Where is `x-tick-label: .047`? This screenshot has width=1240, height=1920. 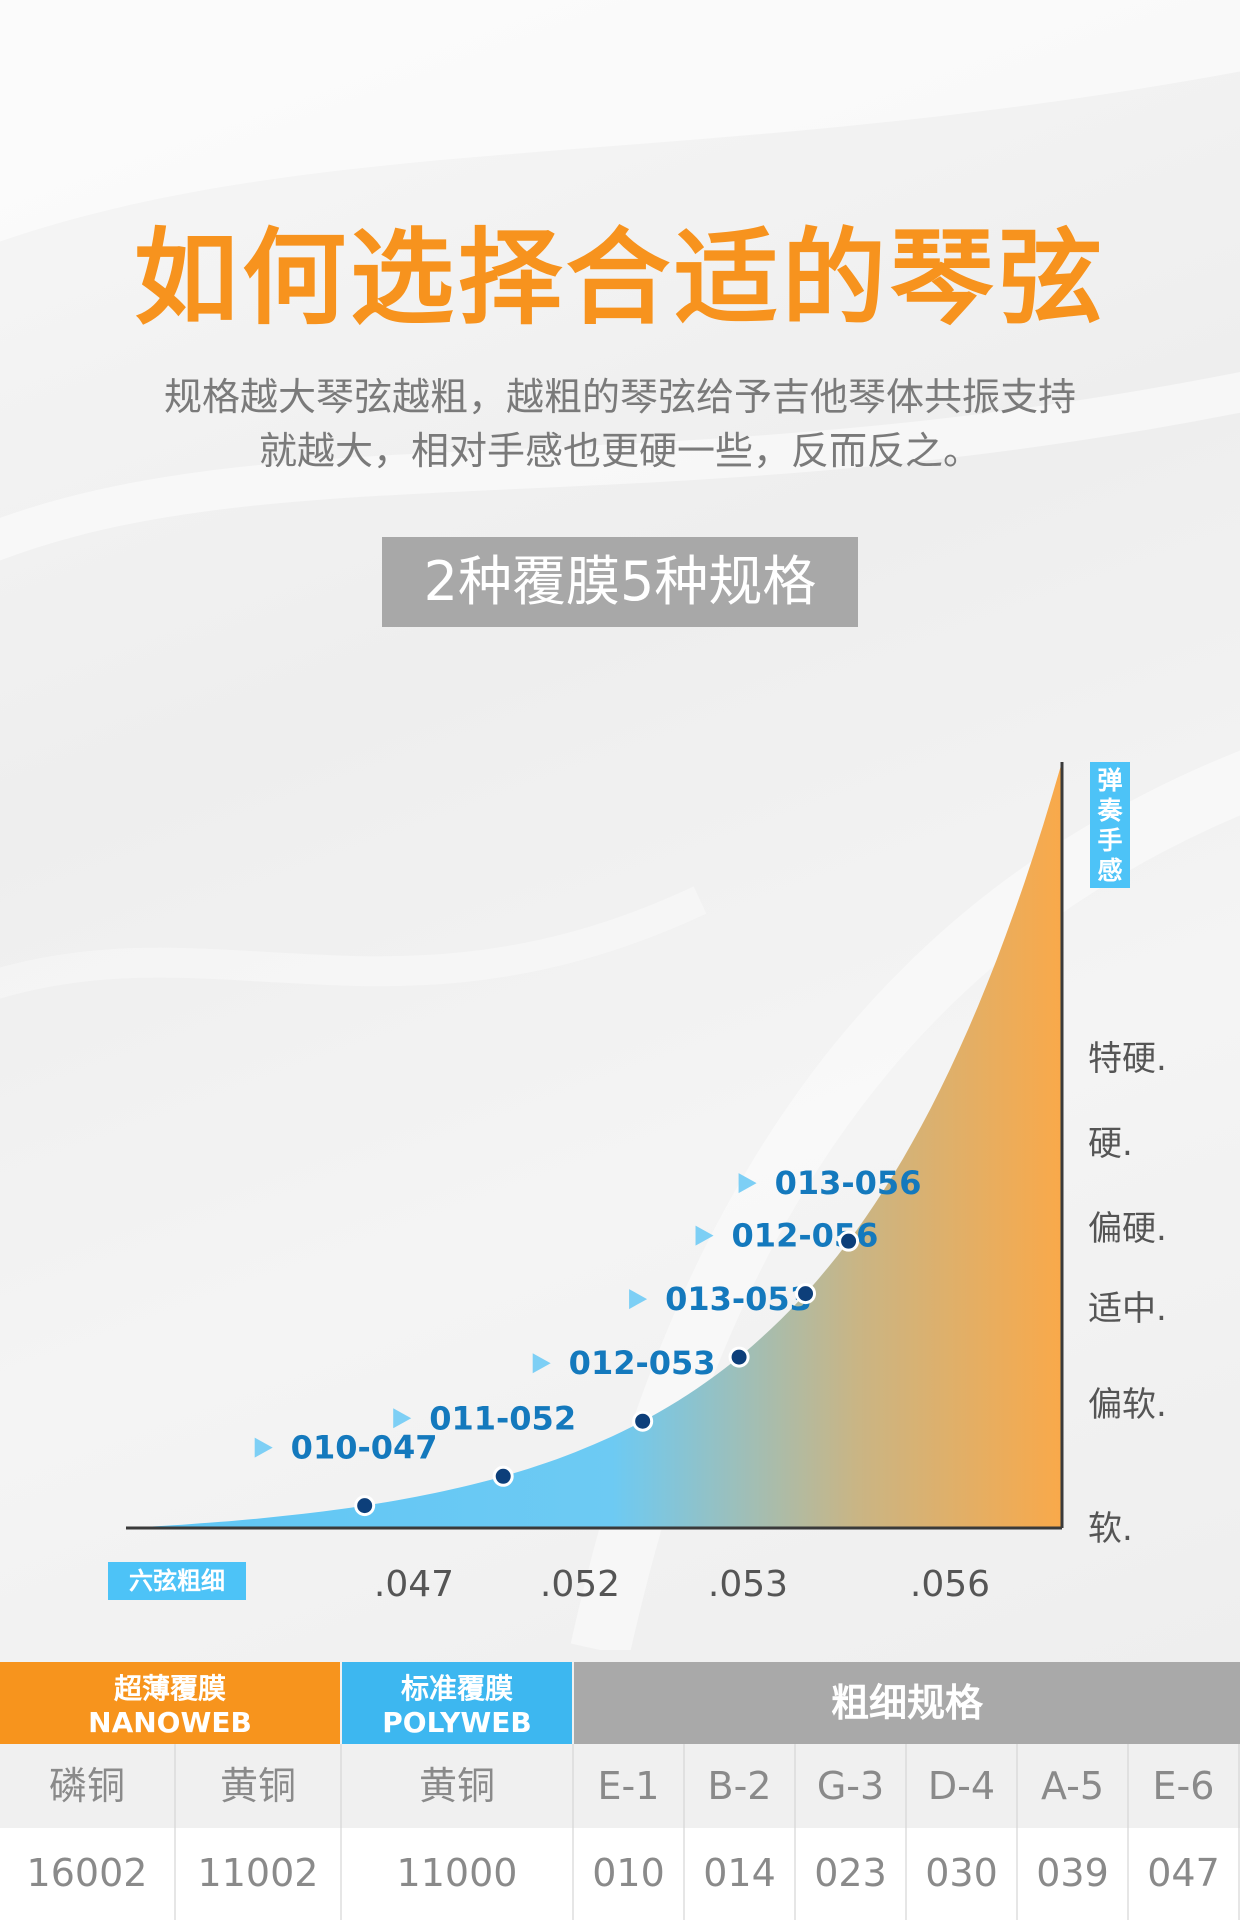
x-tick-label: .047 is located at coordinates (414, 1584).